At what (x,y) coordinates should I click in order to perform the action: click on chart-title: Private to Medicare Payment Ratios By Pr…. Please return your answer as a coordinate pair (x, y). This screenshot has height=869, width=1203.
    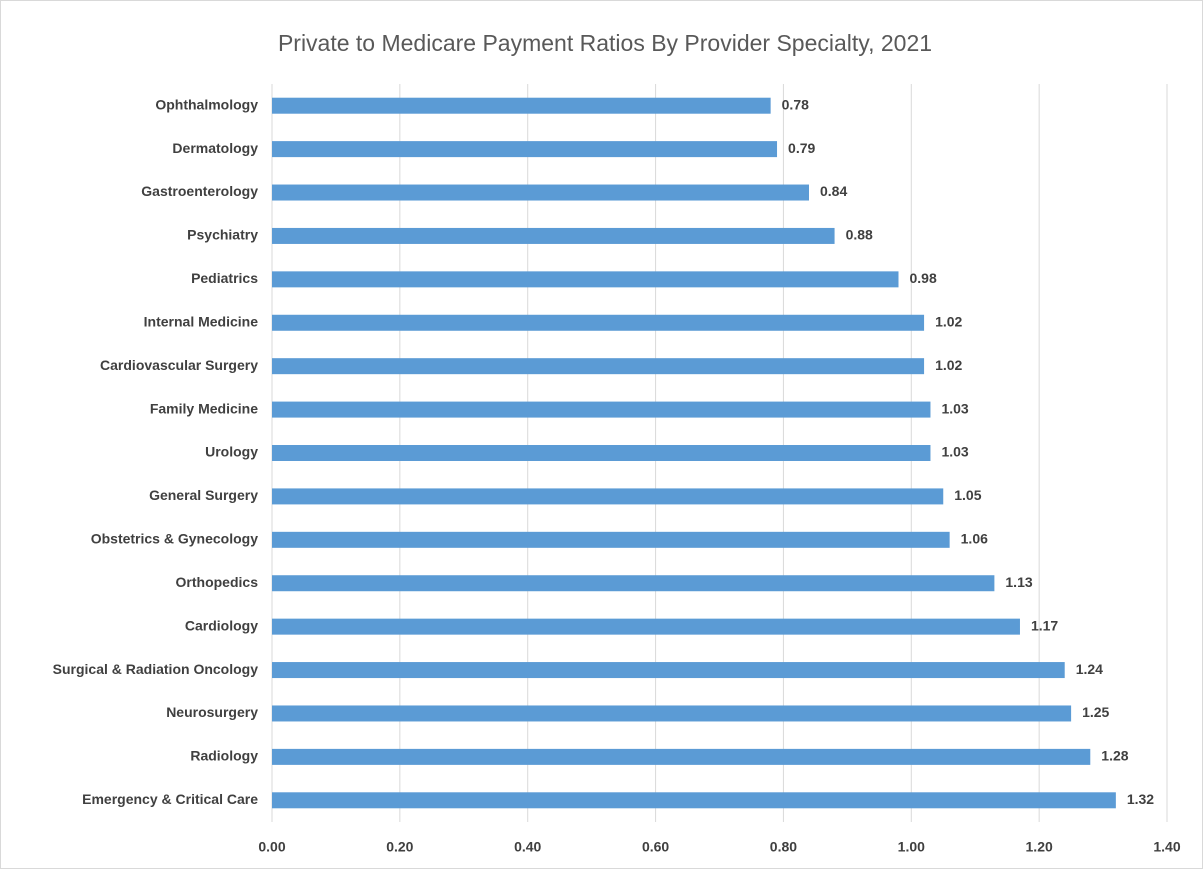
    Looking at the image, I should click on (605, 43).